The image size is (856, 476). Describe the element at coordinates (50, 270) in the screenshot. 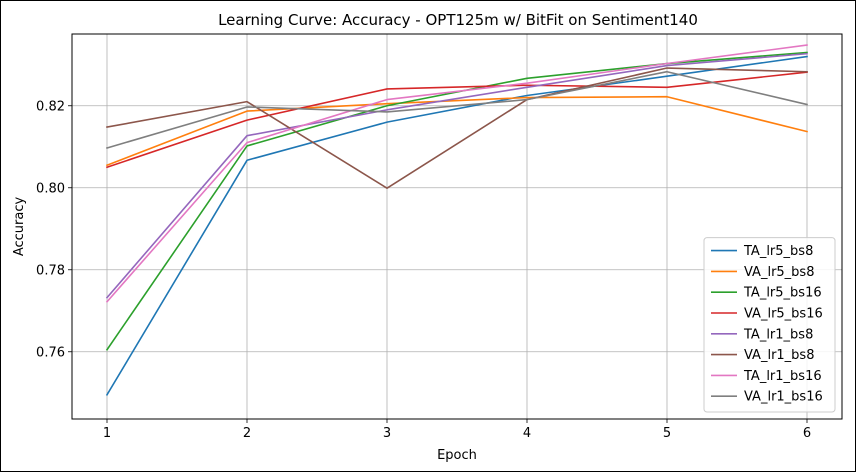

I see `y-tick-label: 0.78` at that location.